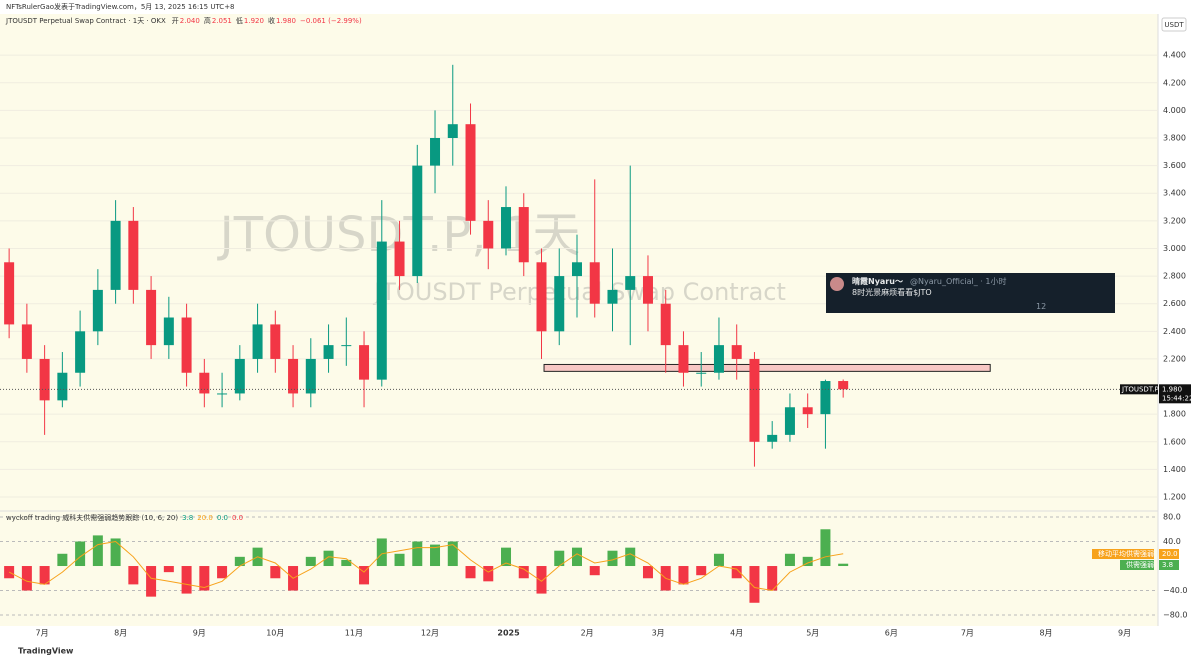  I want to click on value-tag-box, so click(1169, 554).